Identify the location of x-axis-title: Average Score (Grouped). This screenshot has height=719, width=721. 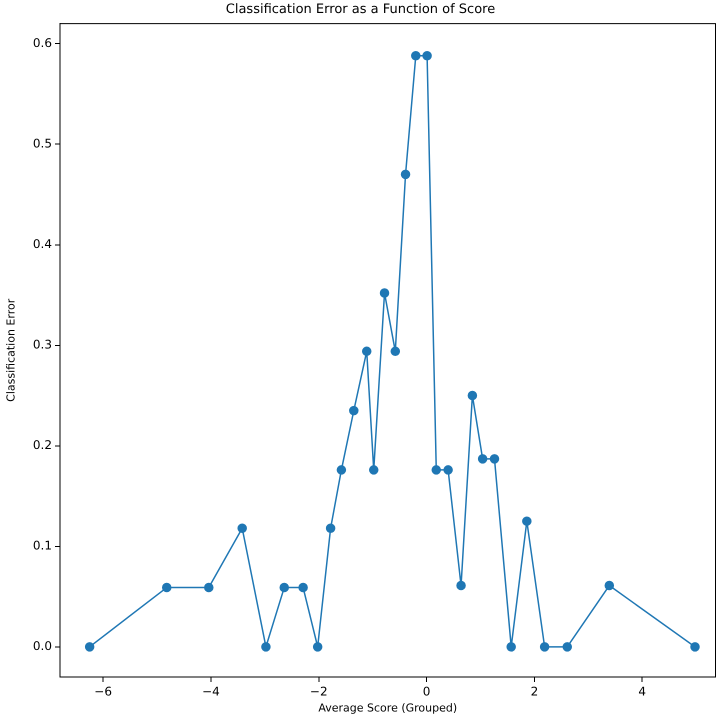
(388, 707).